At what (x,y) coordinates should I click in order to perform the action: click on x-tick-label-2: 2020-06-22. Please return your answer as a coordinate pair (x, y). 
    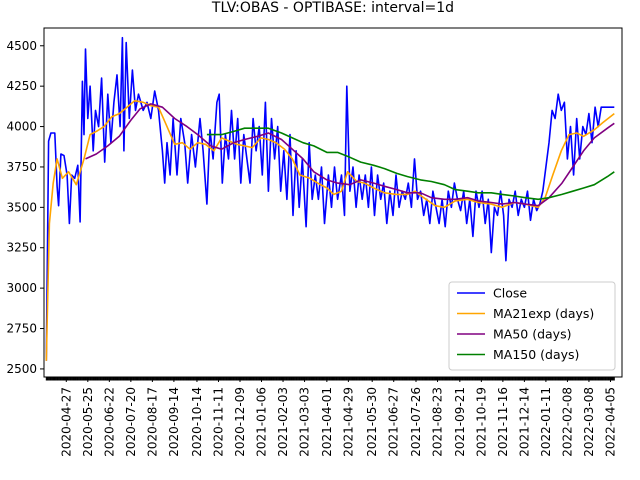
    Looking at the image, I should click on (109, 422).